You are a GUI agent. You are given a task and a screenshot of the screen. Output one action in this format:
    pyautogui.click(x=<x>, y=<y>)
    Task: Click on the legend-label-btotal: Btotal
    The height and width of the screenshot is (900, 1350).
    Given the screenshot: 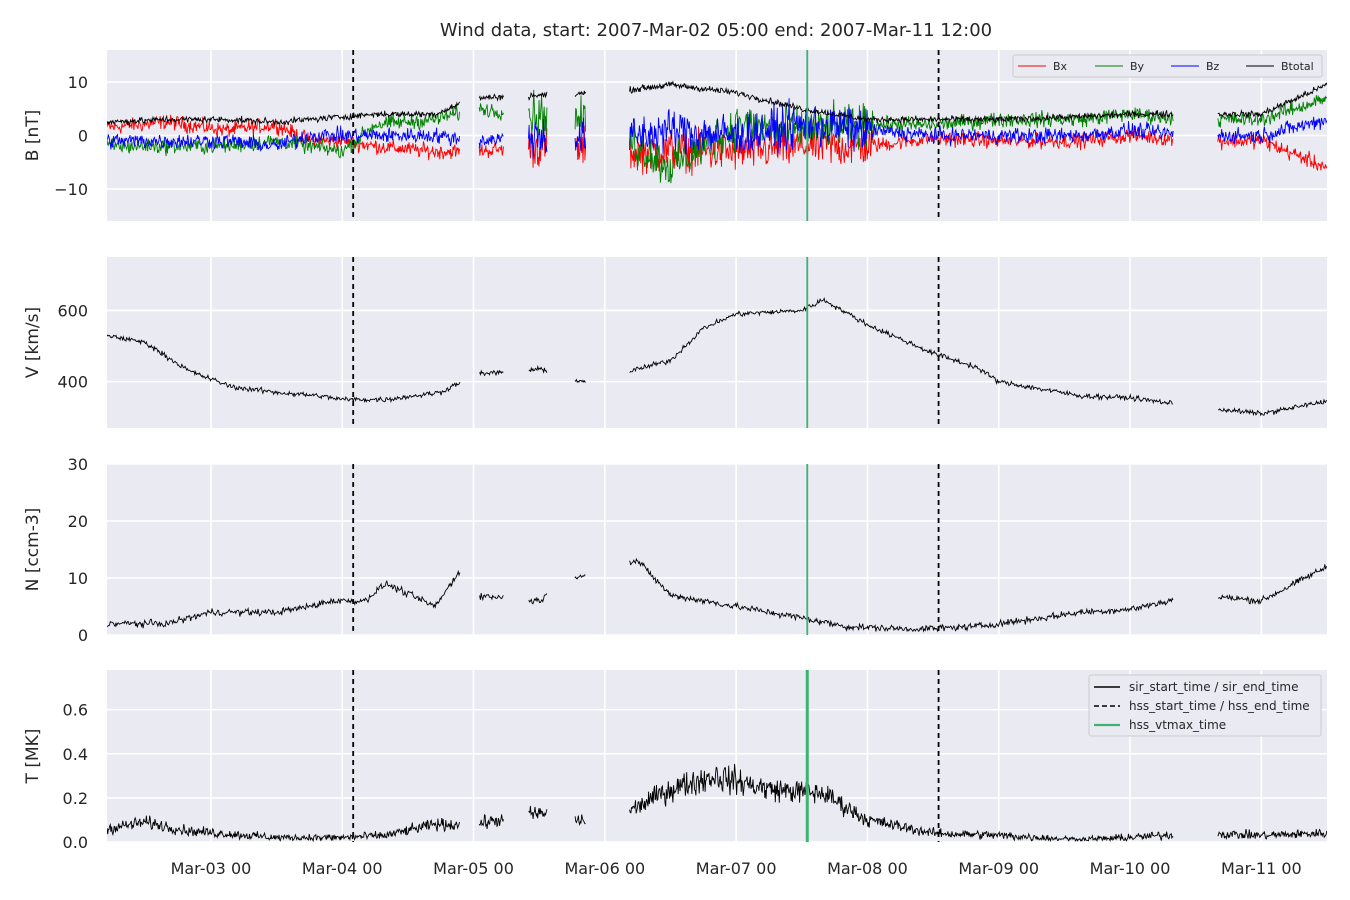 What is the action you would take?
    pyautogui.click(x=1297, y=66)
    